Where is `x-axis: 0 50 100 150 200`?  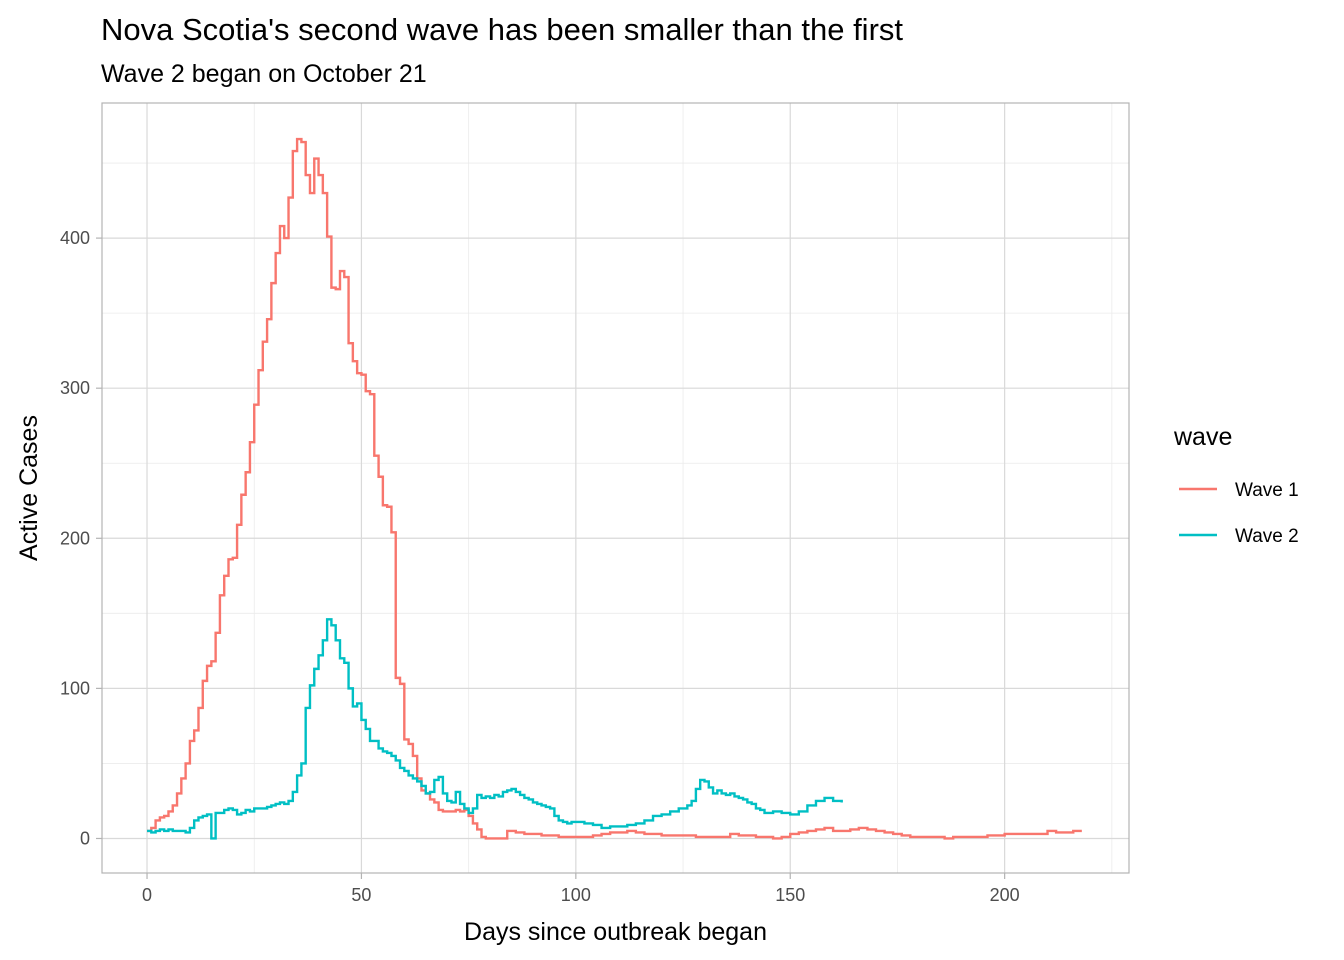 x-axis: 0 50 100 150 200 is located at coordinates (581, 889).